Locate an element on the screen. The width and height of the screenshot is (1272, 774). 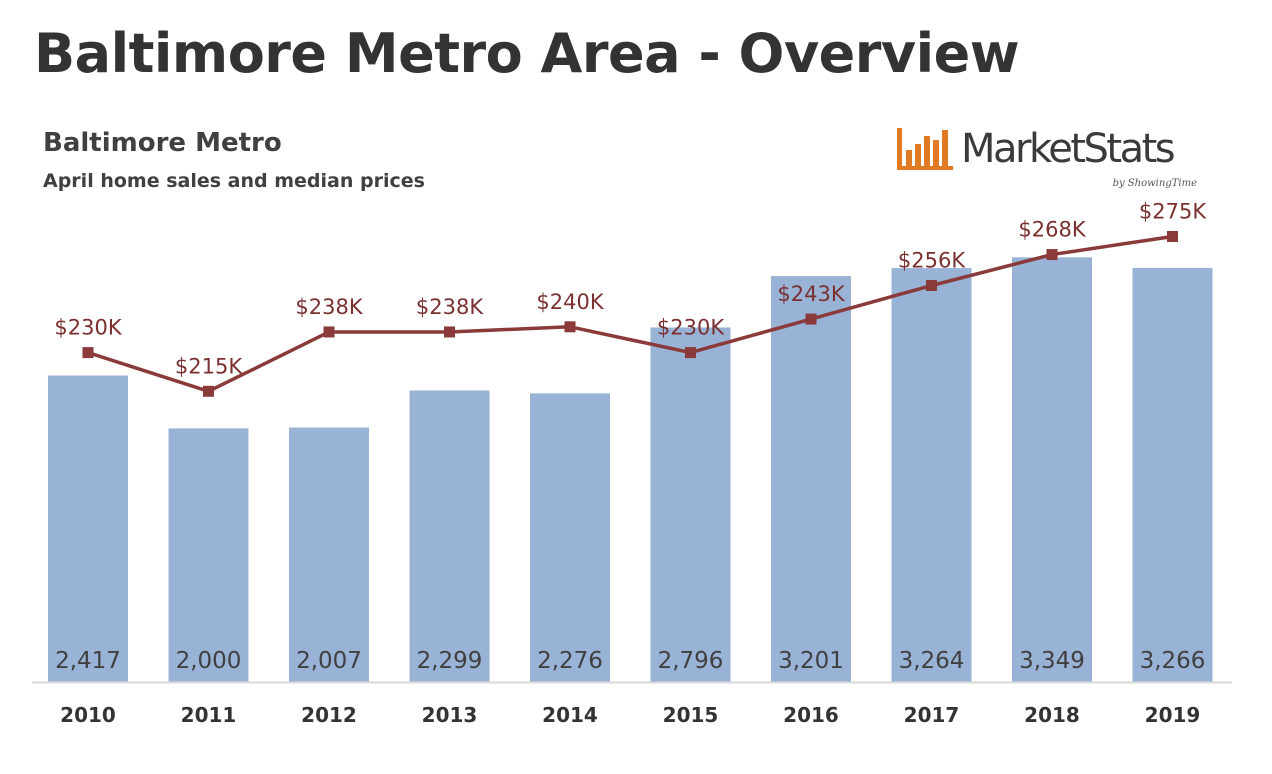
marketstats-logo: MarketStats by ShowingTime is located at coordinates (1050, 158).